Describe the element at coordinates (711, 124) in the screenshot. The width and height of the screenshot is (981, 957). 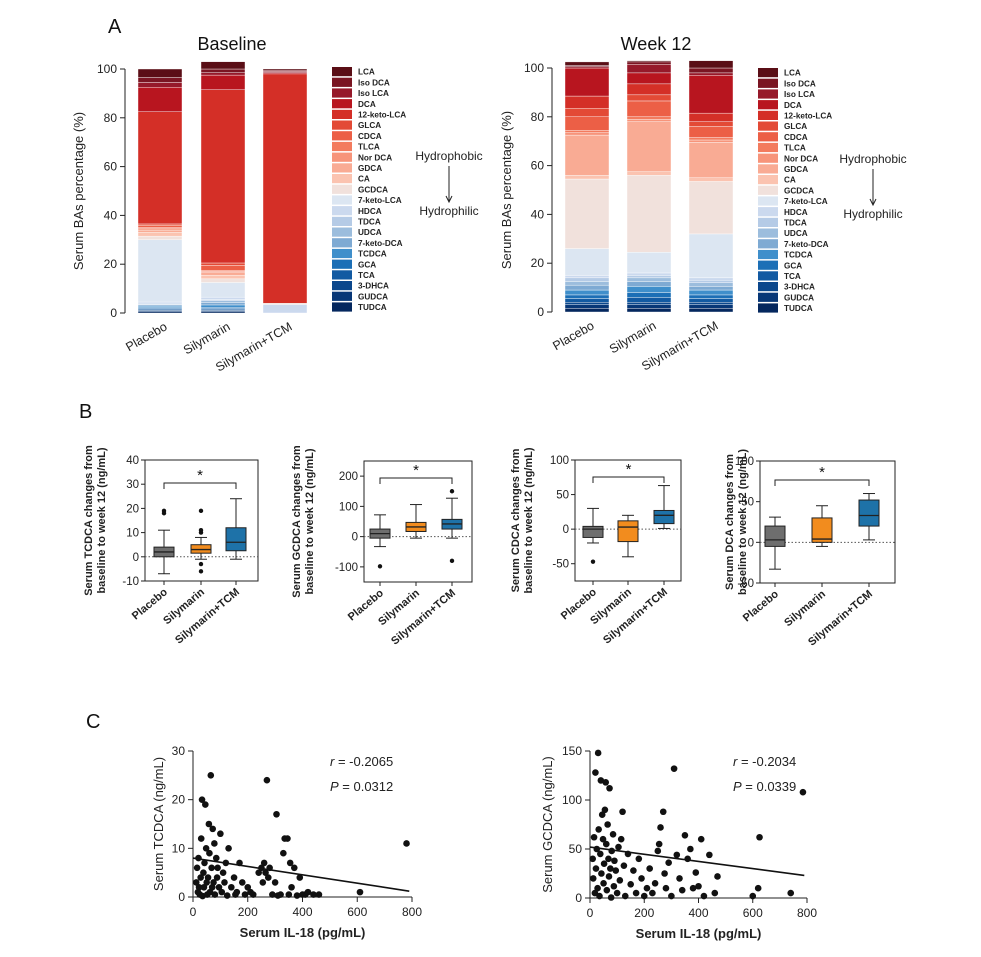
I see `bar-segment-glca` at that location.